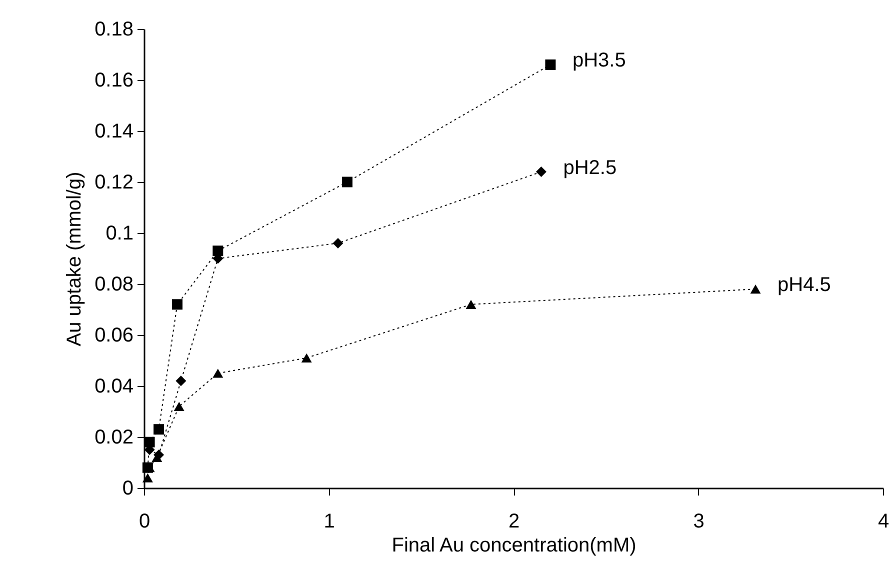 Image resolution: width=894 pixels, height=584 pixels. What do you see at coordinates (75, 259) in the screenshot?
I see `y-axis-title: Au uptake (mmol/g)` at bounding box center [75, 259].